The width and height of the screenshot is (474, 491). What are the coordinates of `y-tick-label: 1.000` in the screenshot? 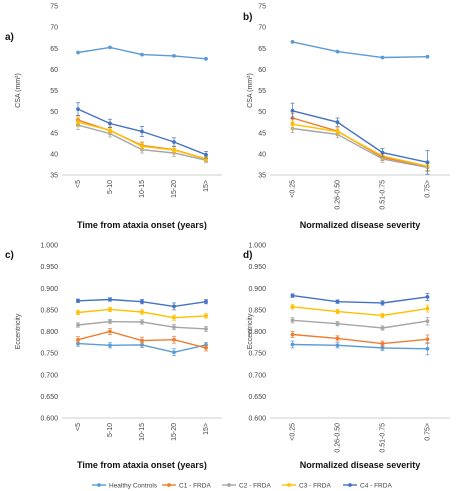 It's located at (257, 246).